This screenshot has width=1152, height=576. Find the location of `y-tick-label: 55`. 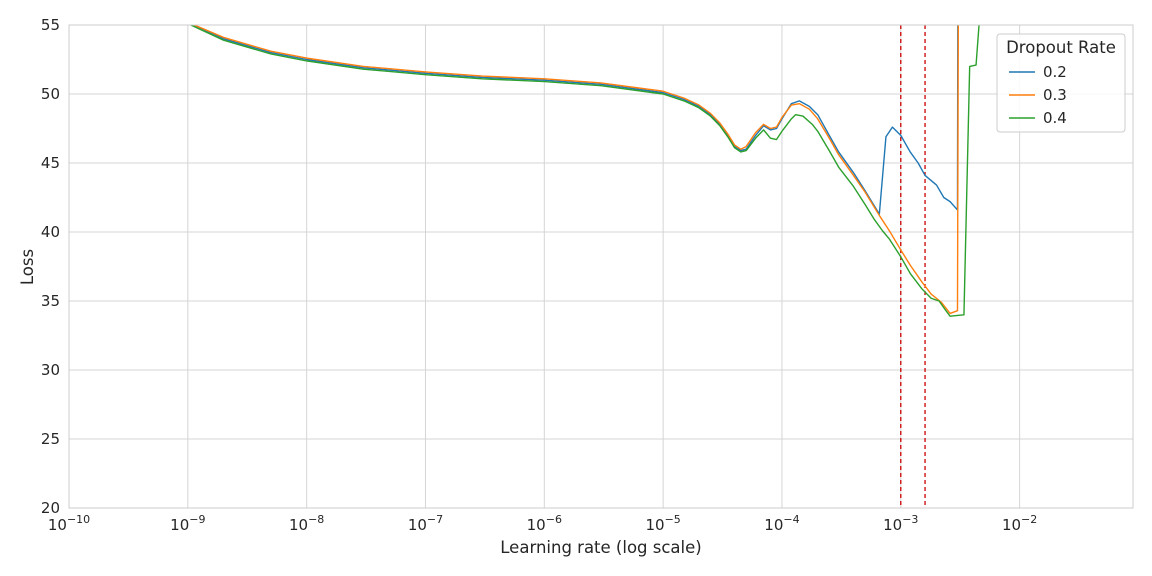

y-tick-label: 55 is located at coordinates (50, 25).